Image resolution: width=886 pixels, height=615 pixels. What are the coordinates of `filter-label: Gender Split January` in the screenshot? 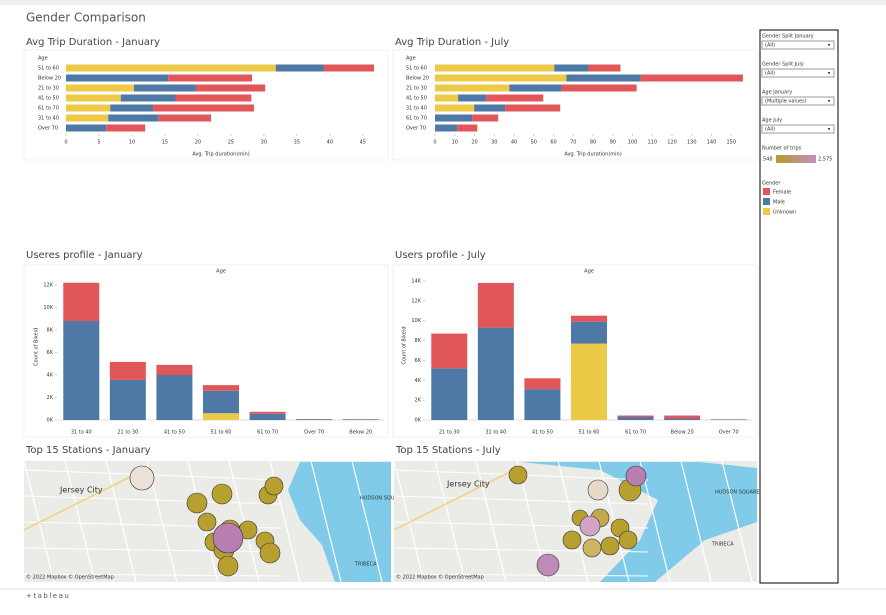 It's located at (788, 37).